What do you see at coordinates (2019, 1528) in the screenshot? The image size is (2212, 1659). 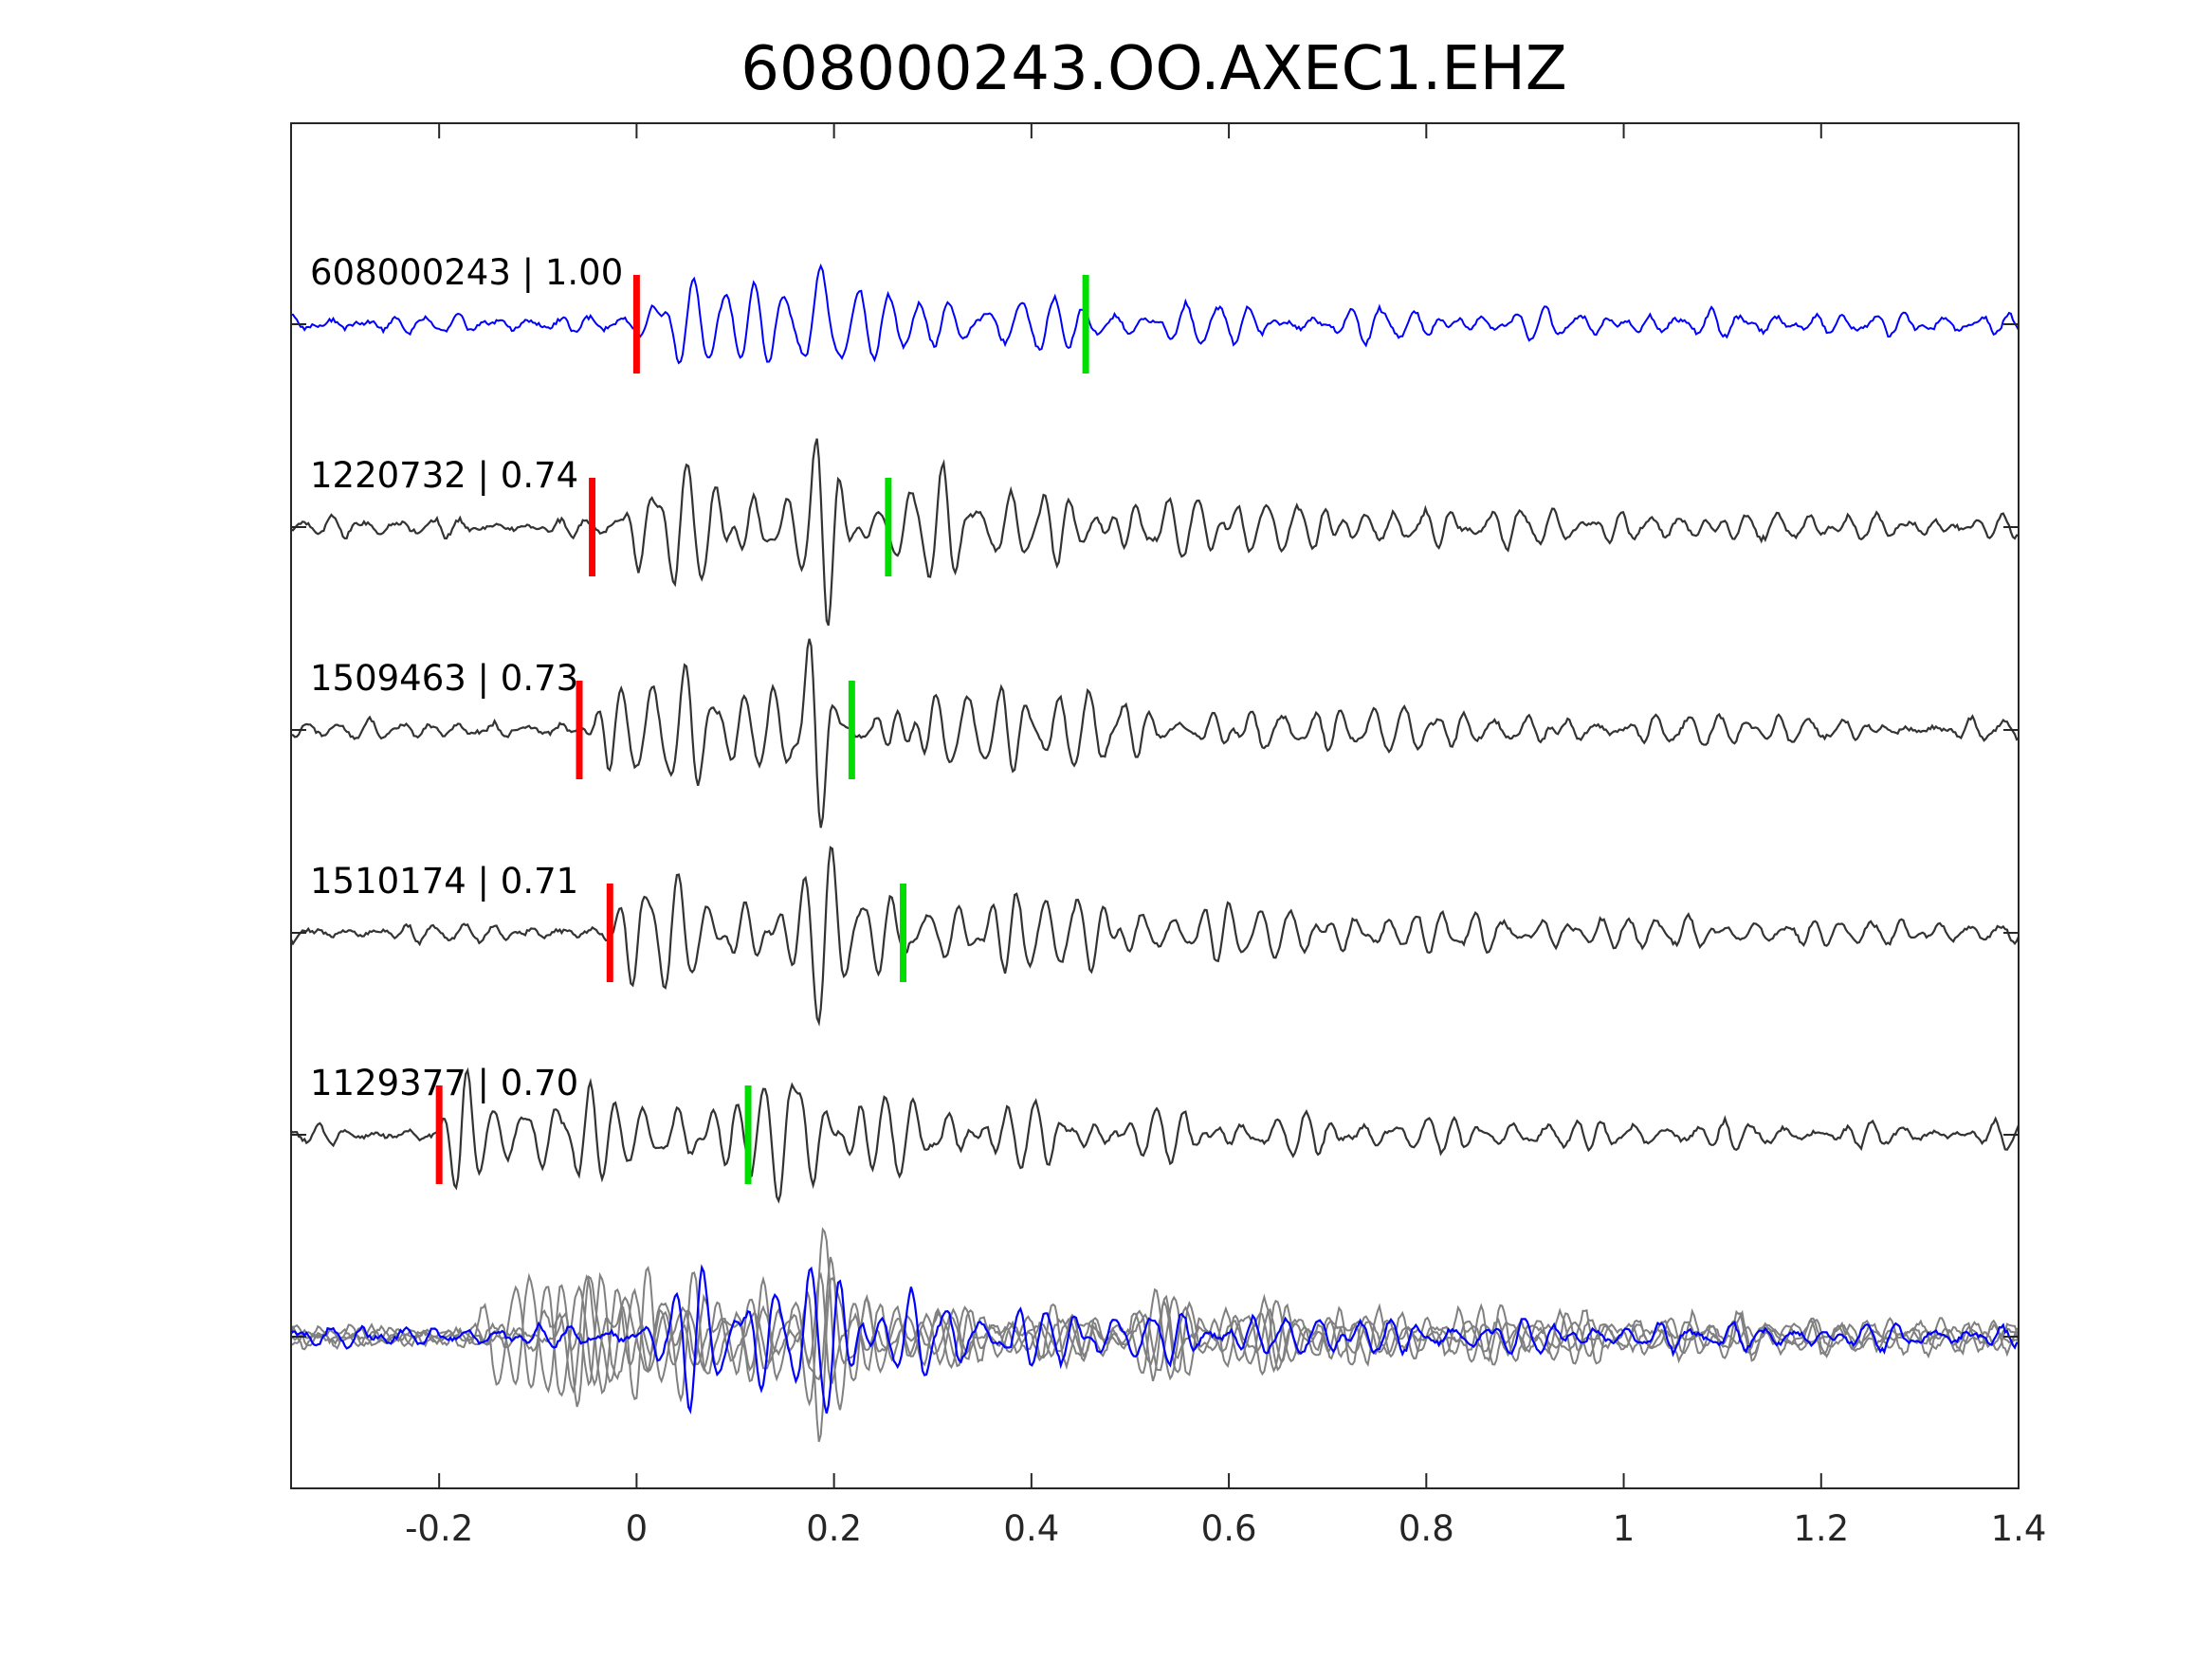 I see `x-tick-label: 1.4` at bounding box center [2019, 1528].